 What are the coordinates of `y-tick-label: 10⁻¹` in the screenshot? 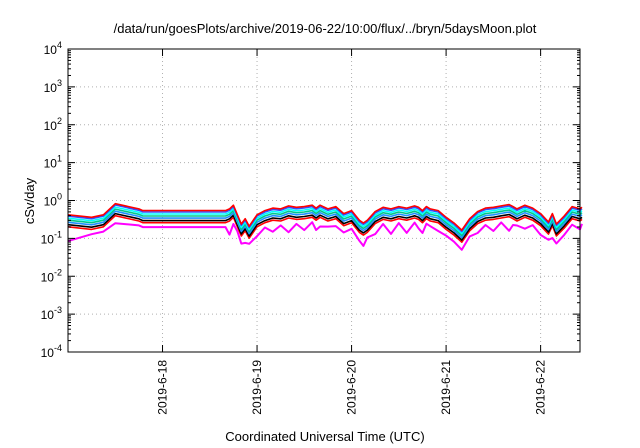 It's located at (51, 237).